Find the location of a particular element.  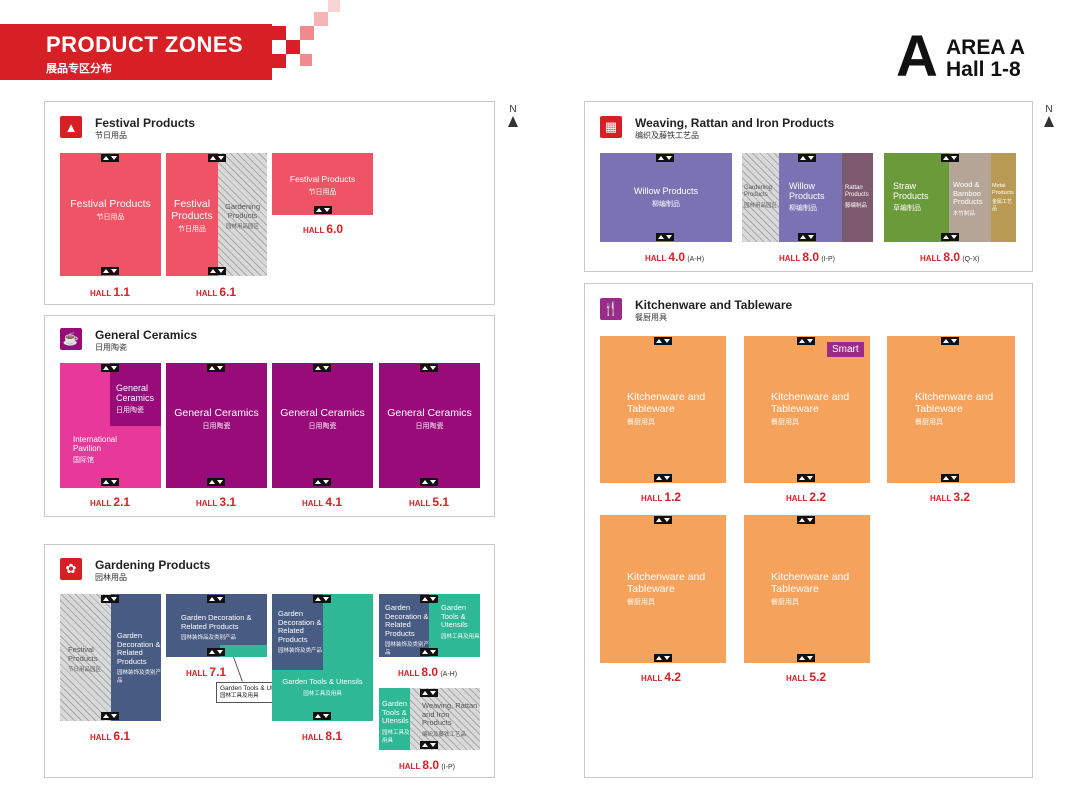

hall-label-4-2: HALL 4.2 is located at coordinates (661, 677).